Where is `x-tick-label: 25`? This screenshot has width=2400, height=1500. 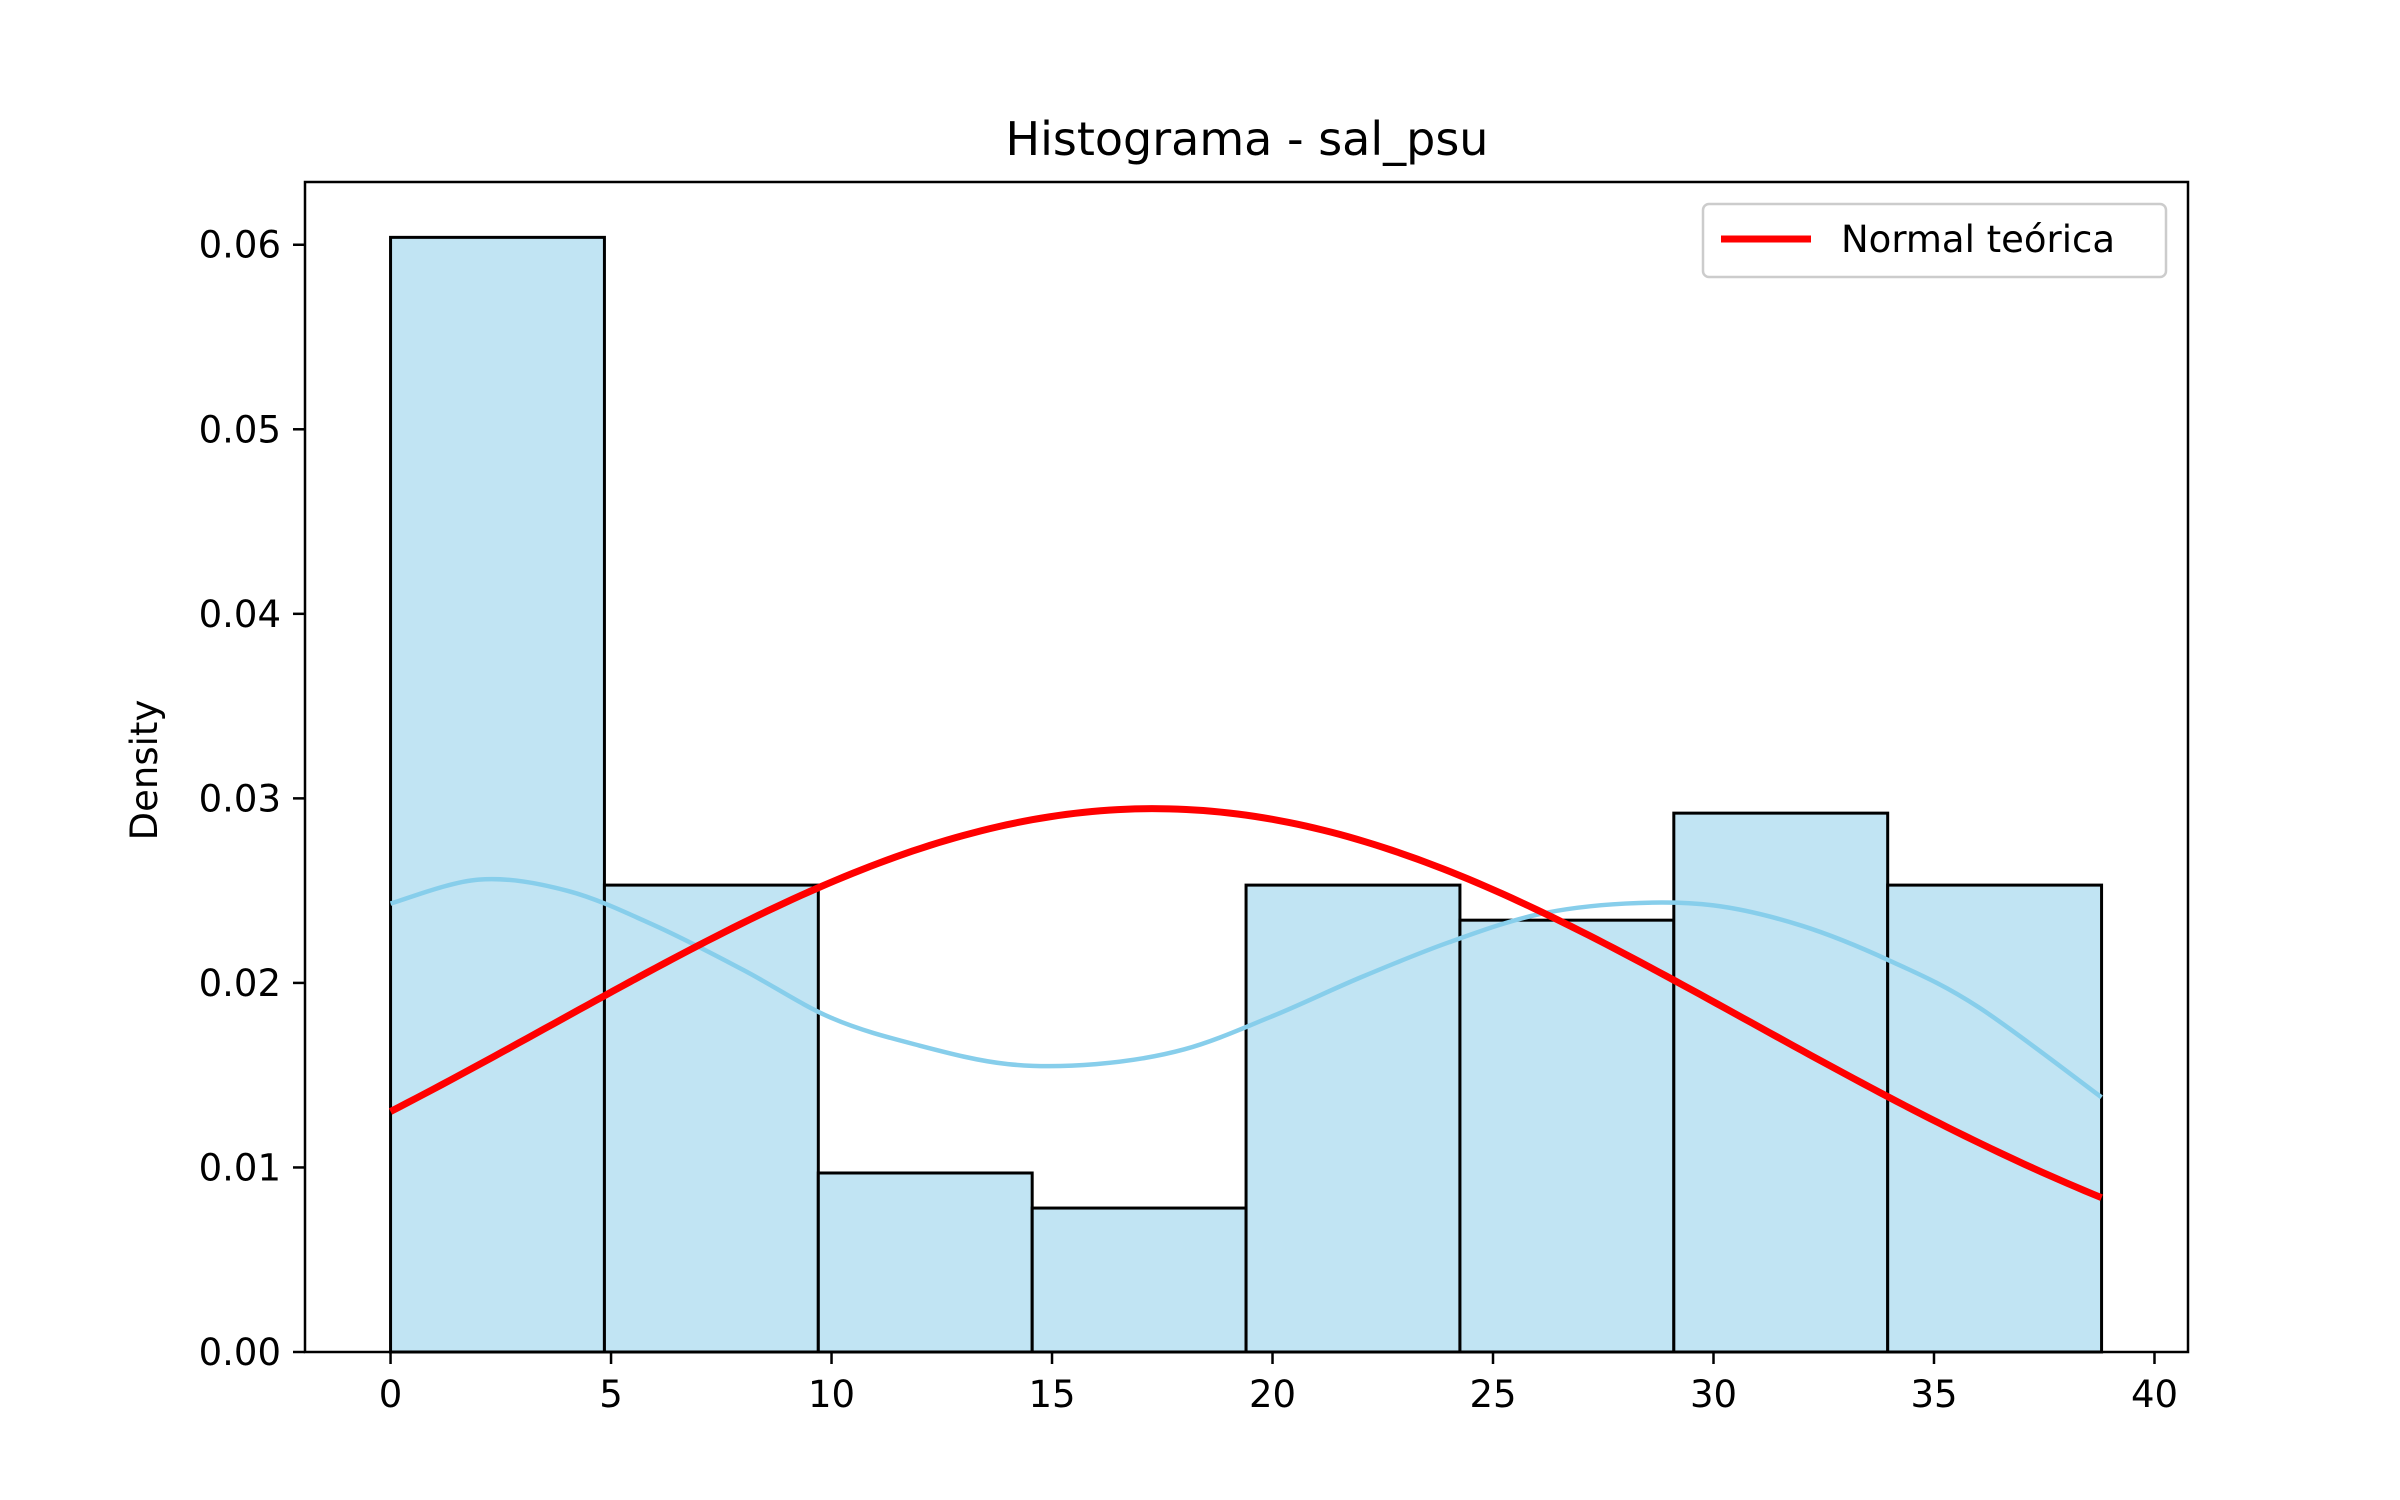
x-tick-label: 25 is located at coordinates (1492, 1394).